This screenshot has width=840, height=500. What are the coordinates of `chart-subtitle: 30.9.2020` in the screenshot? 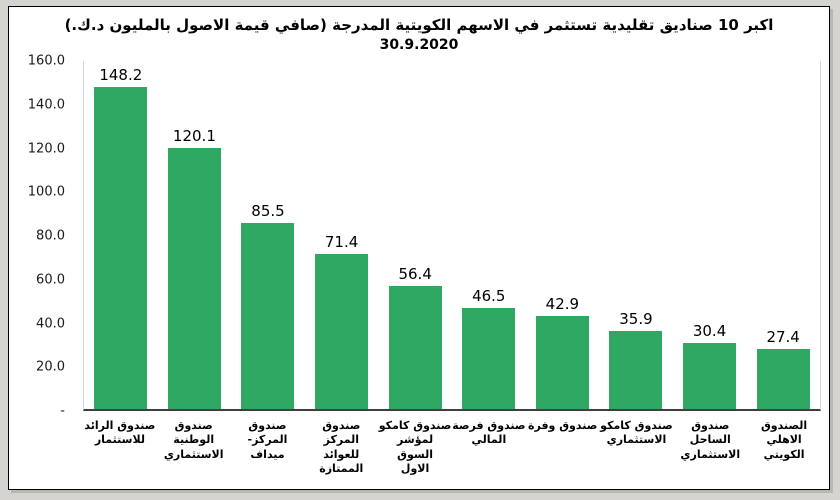 It's located at (419, 45).